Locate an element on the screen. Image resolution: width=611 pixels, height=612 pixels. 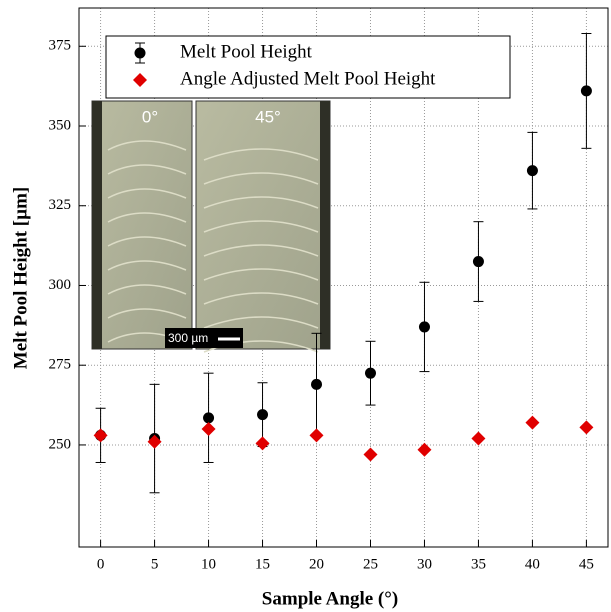
x-axis-label: Sample Angle (°) is located at coordinates (330, 598).